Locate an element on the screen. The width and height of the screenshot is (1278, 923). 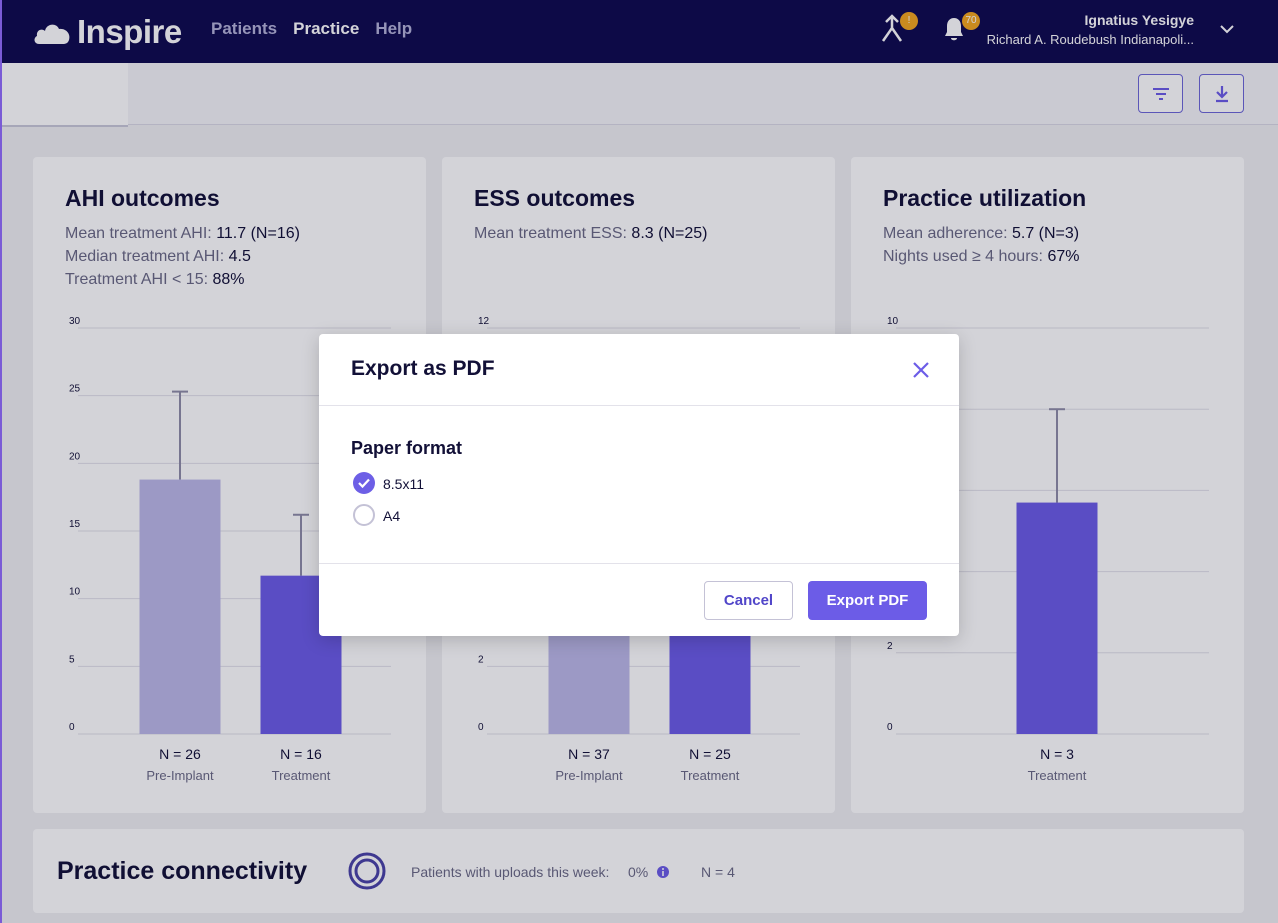
y-tick-label: 30 is located at coordinates (75, 321).